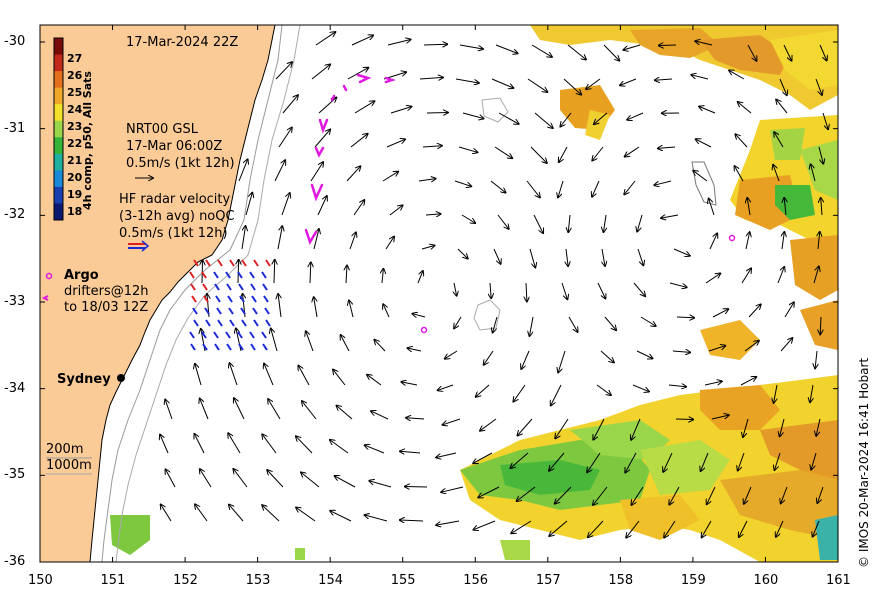 This screenshot has width=880, height=600. What do you see at coordinates (180, 163) in the screenshot?
I see `gsl-legend-line3: 0.5m/s (1kt 12h)` at bounding box center [180, 163].